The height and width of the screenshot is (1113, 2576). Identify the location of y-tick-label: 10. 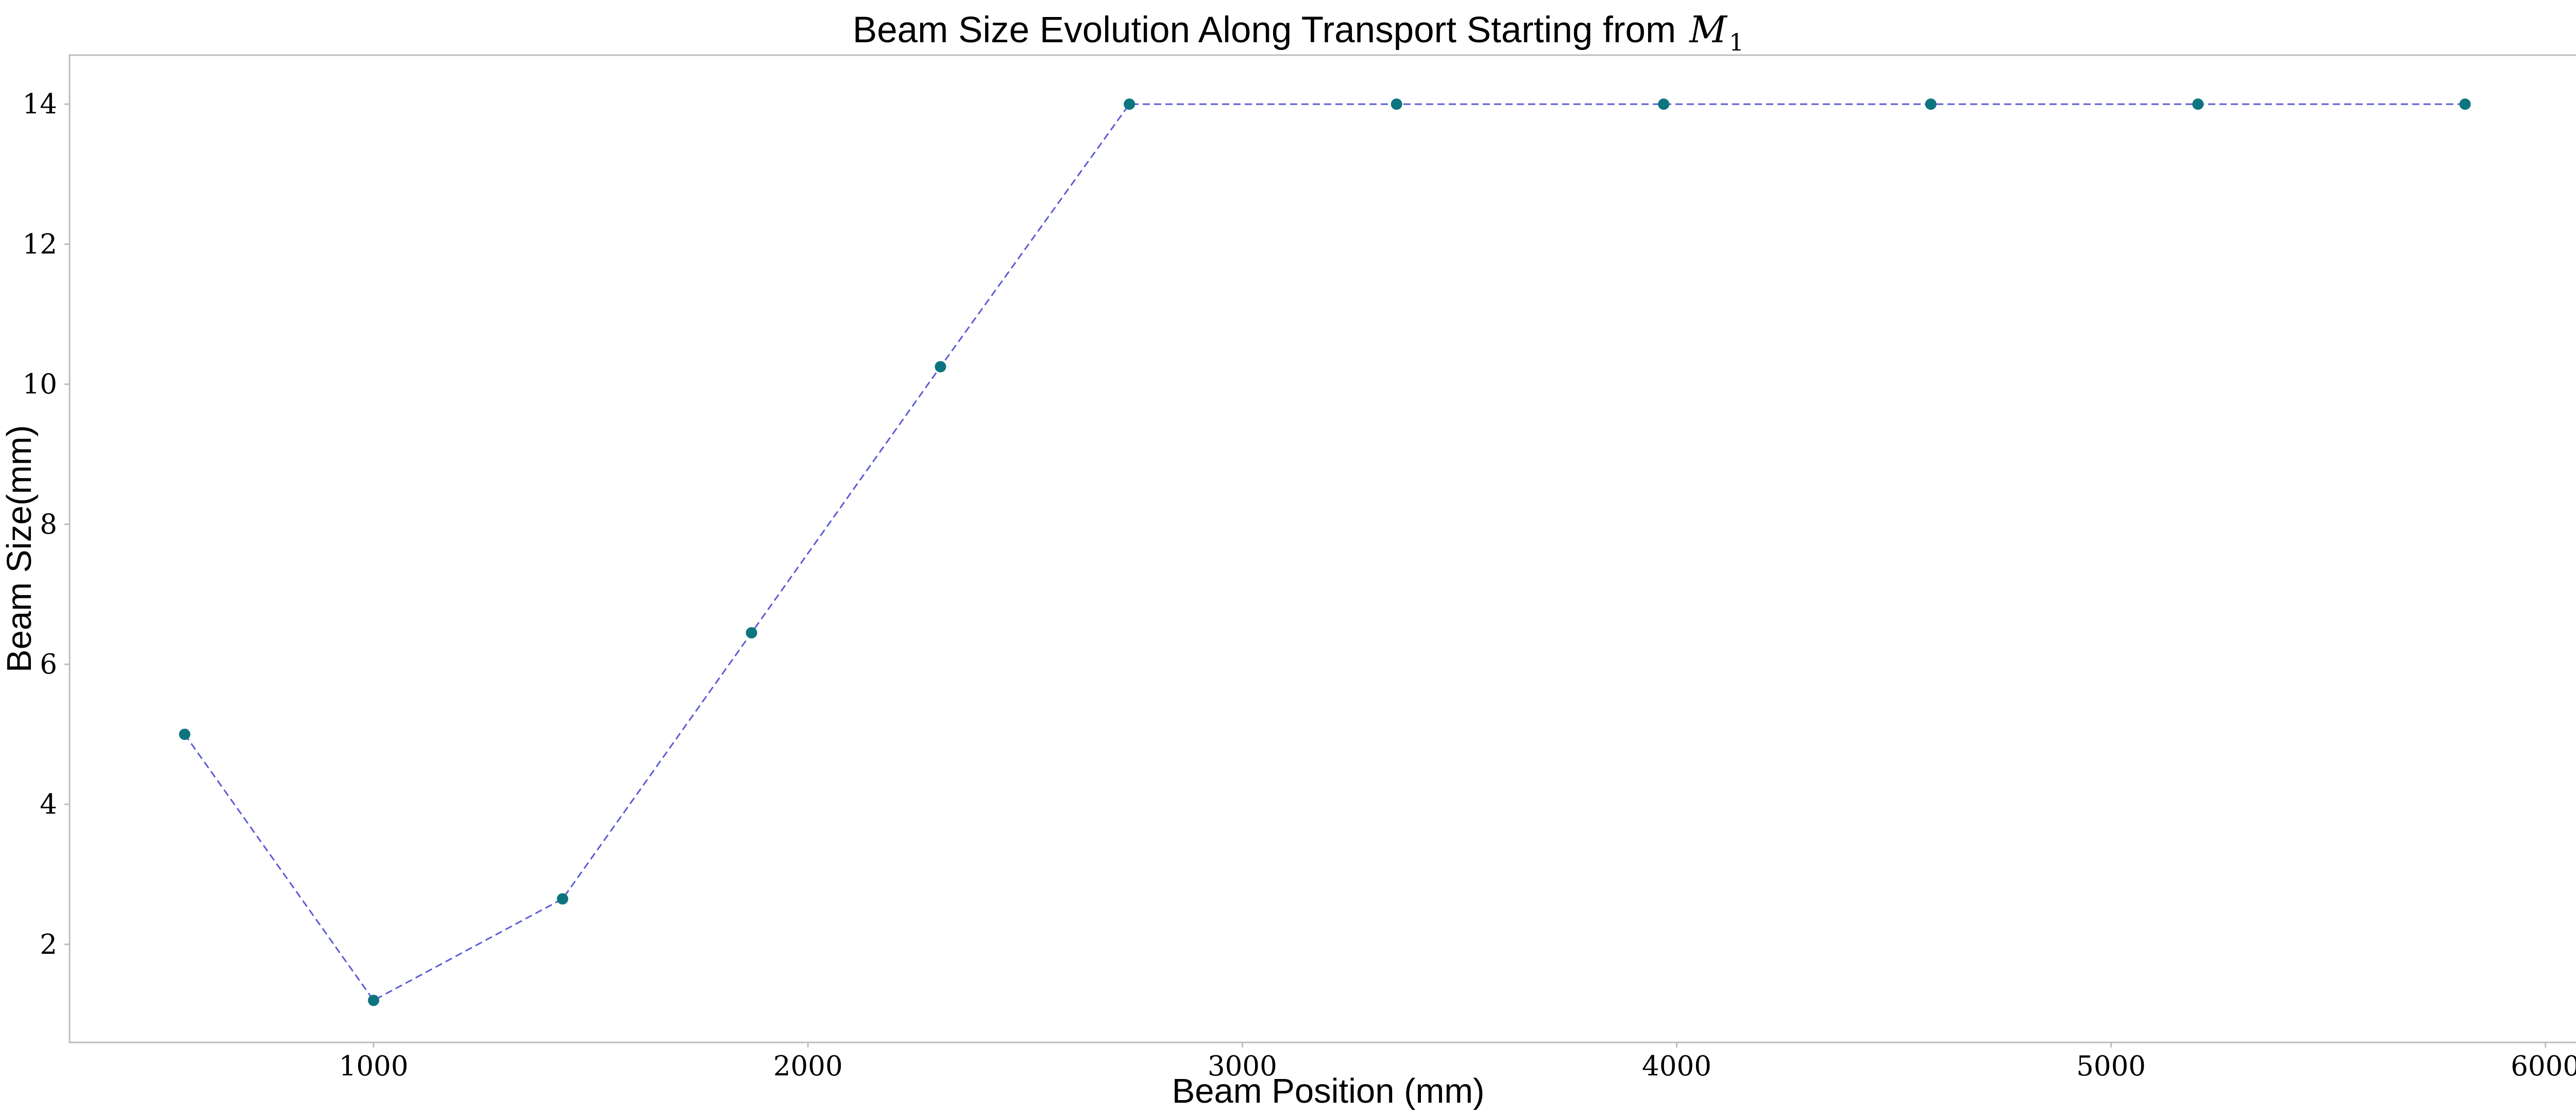
(40, 384).